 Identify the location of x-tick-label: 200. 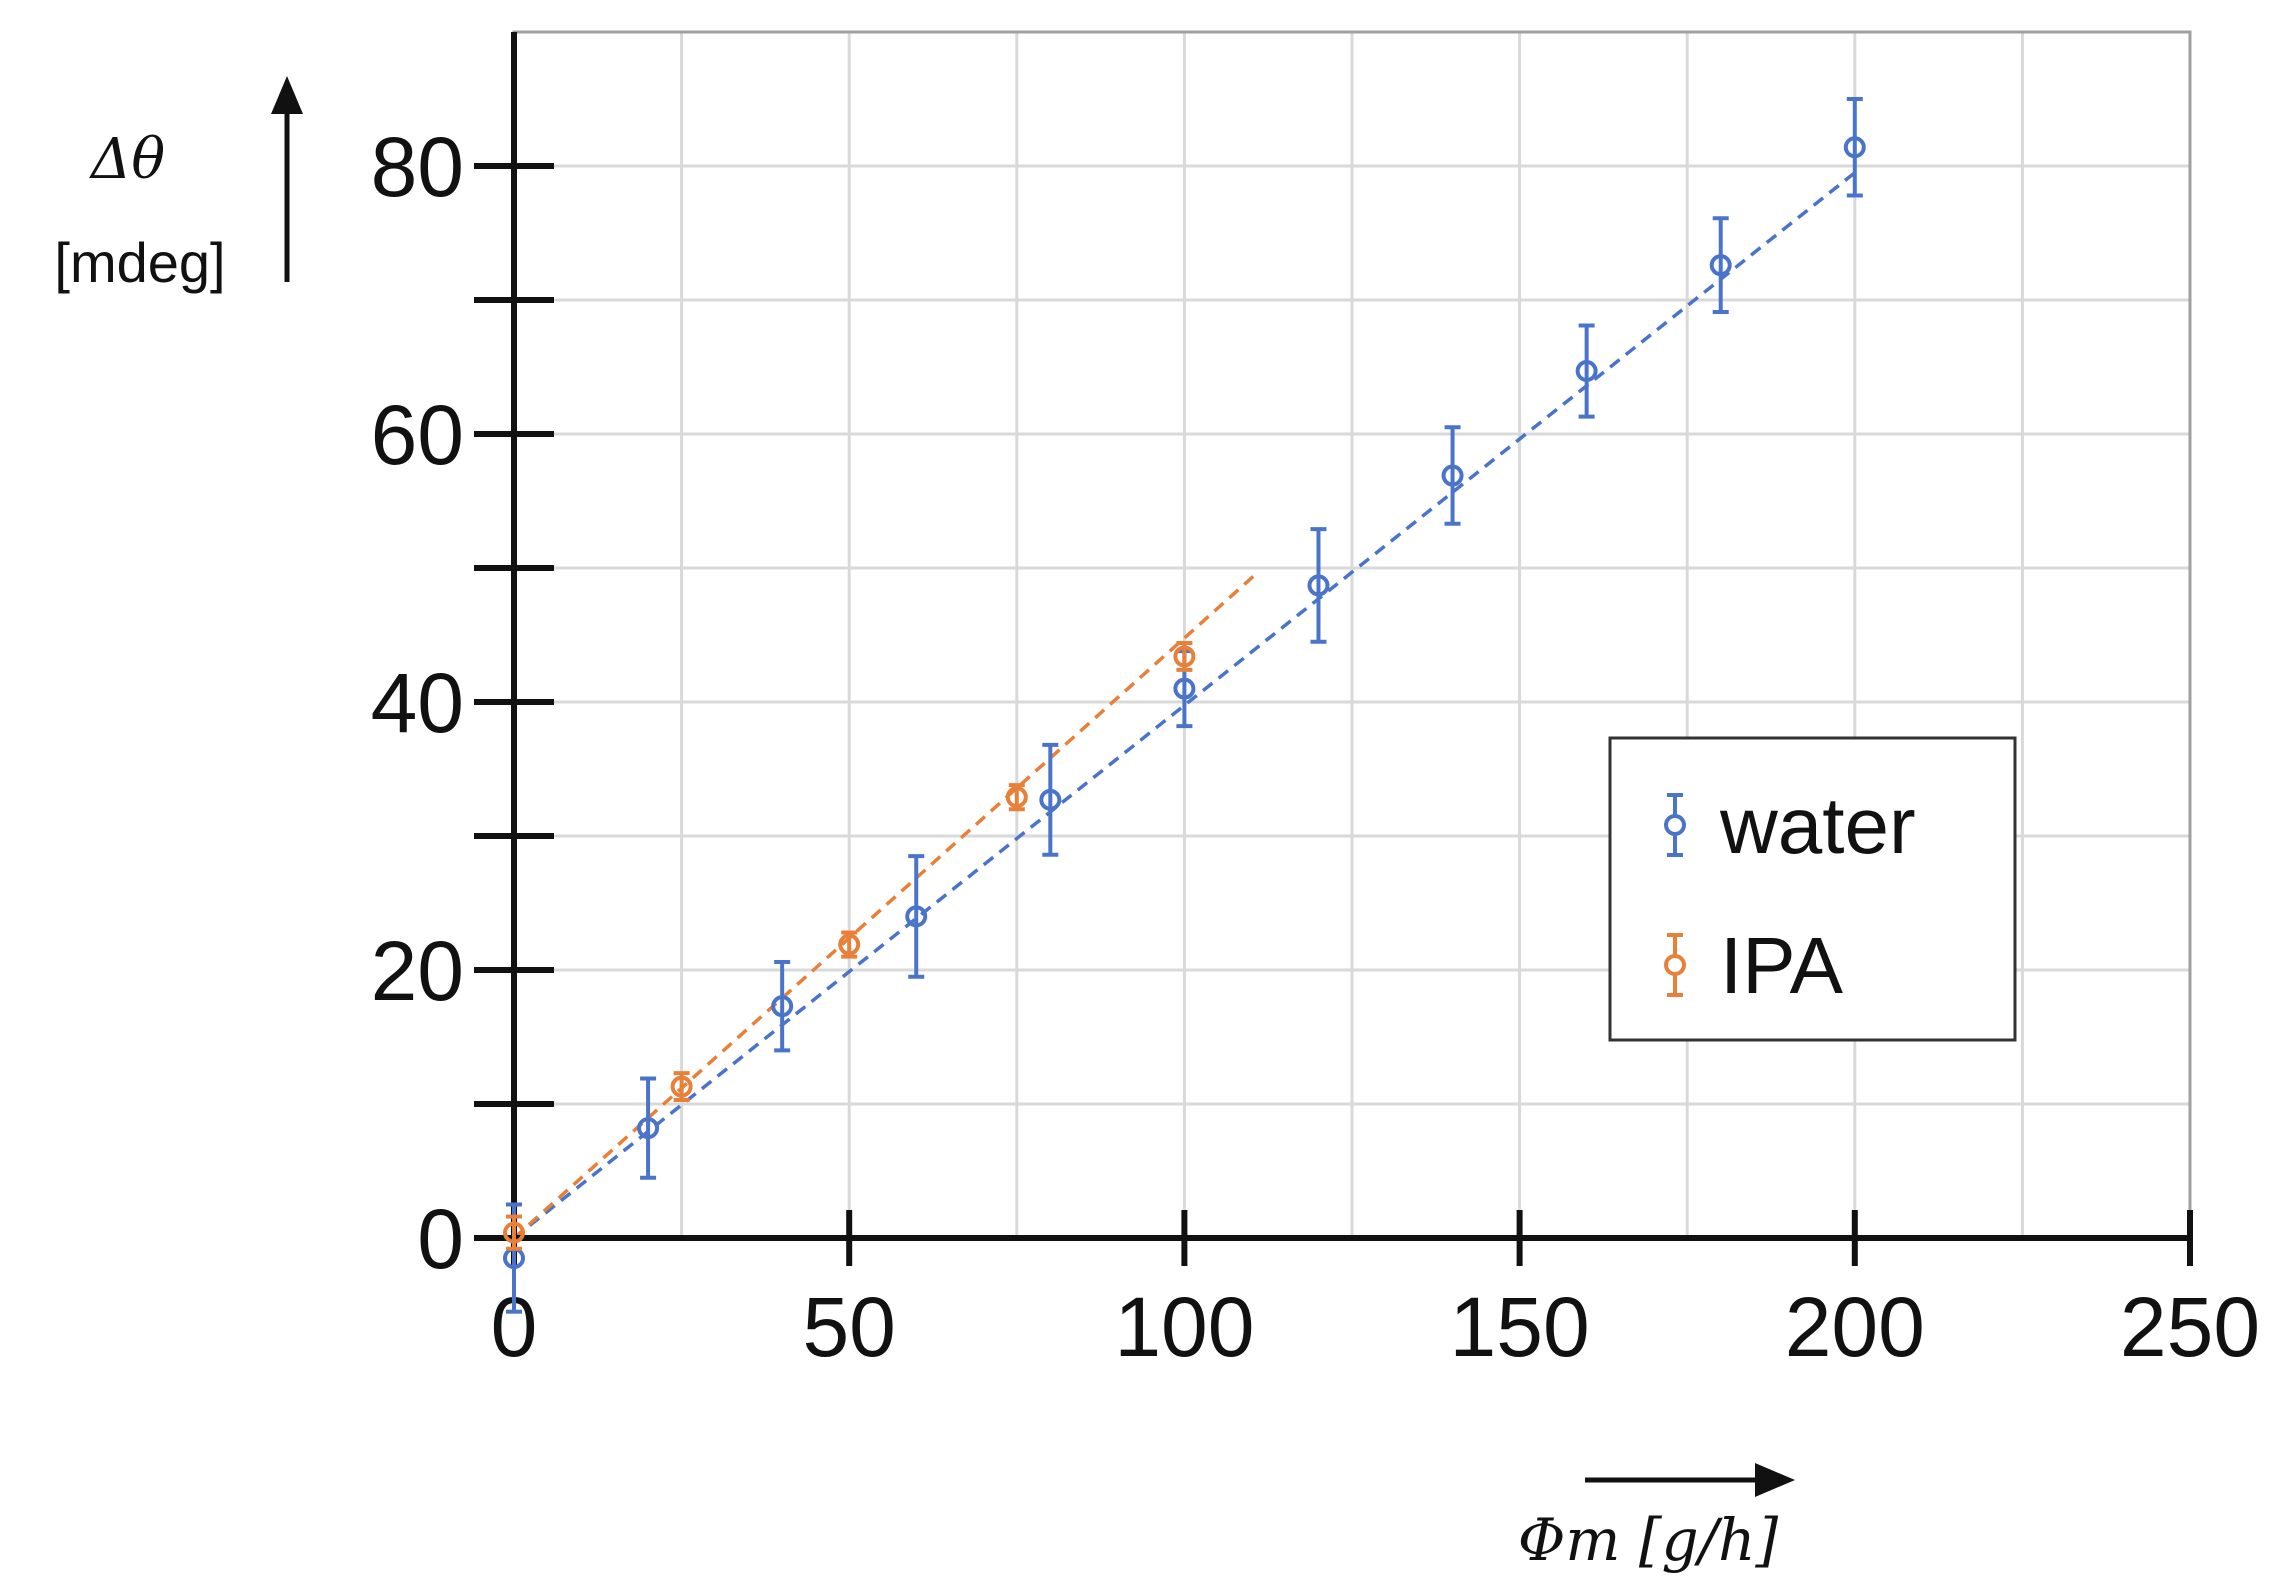
(1855, 1327).